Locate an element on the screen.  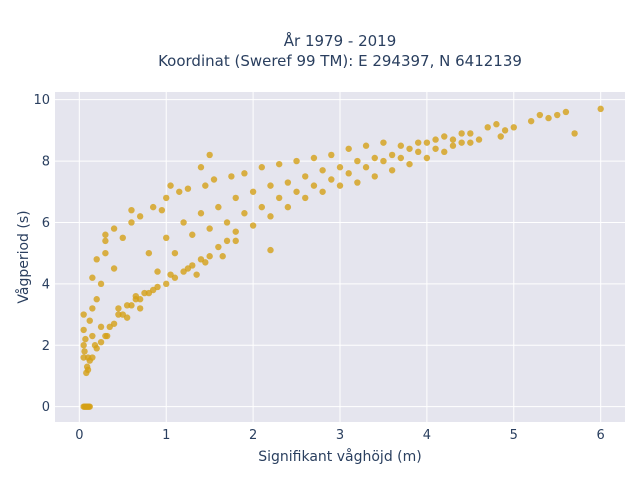
y-axis-label: Vågperiod (s) is located at coordinates (23, 256).